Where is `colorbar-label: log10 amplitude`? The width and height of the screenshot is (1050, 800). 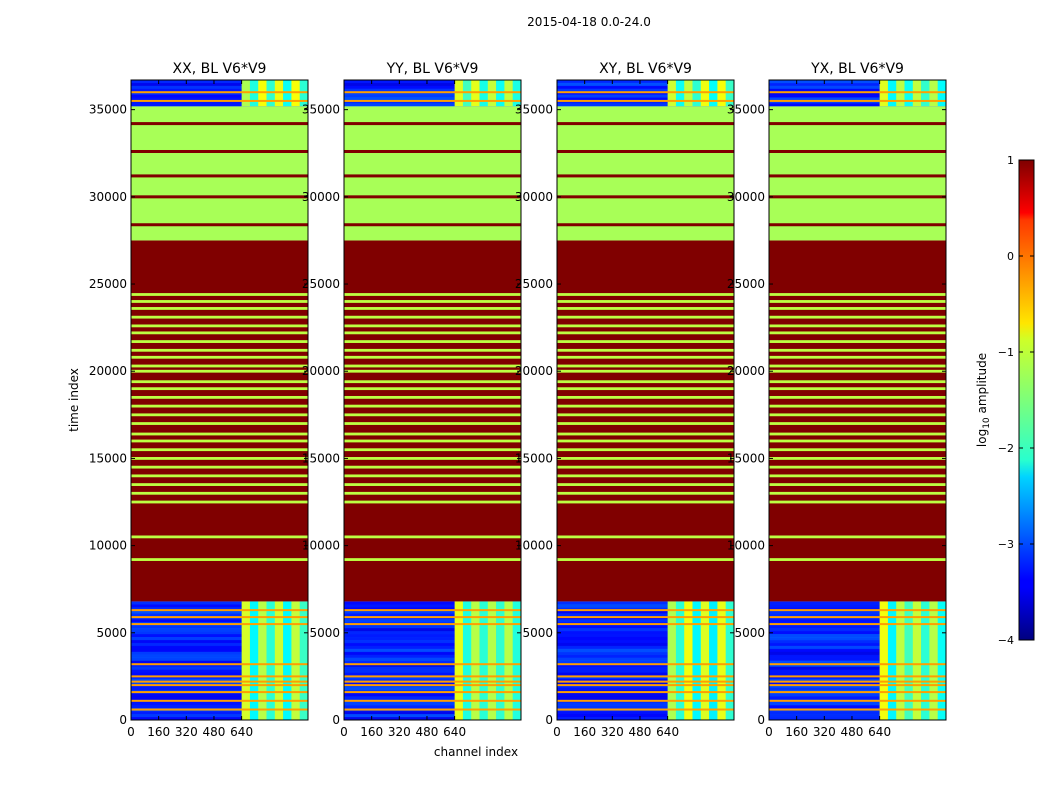 colorbar-label: log10 amplitude is located at coordinates (983, 400).